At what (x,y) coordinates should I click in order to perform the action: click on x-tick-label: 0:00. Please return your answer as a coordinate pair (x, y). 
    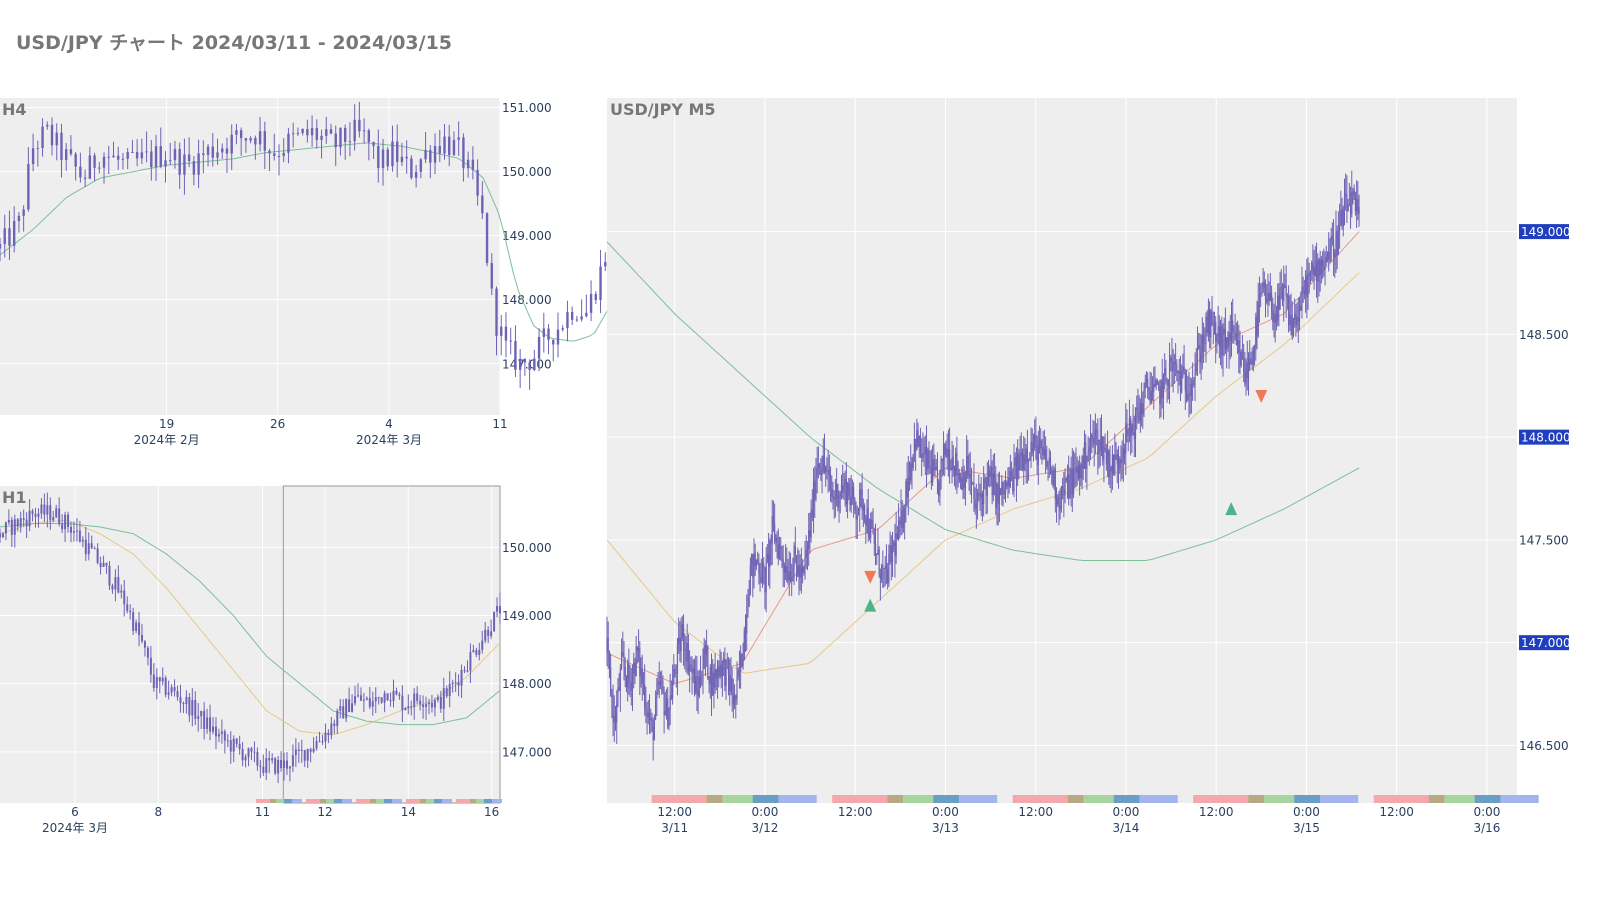
    Looking at the image, I should click on (1306, 812).